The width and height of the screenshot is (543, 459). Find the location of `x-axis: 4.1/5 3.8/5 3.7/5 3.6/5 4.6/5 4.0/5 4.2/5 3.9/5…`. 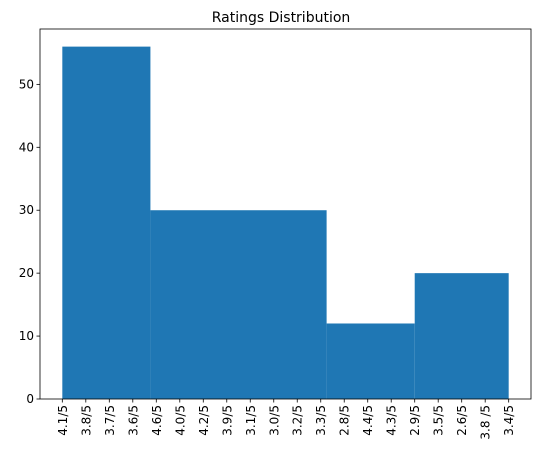

x-axis: 4.1/5 3.8/5 3.7/5 3.6/5 4.6/5 4.0/5 4.2/5 3.9/5… is located at coordinates (286, 419).